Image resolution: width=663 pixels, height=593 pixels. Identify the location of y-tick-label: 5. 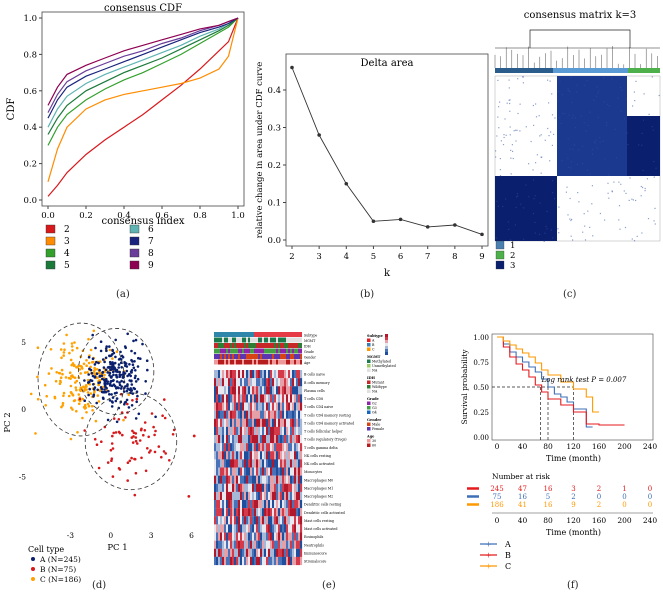
(23, 342).